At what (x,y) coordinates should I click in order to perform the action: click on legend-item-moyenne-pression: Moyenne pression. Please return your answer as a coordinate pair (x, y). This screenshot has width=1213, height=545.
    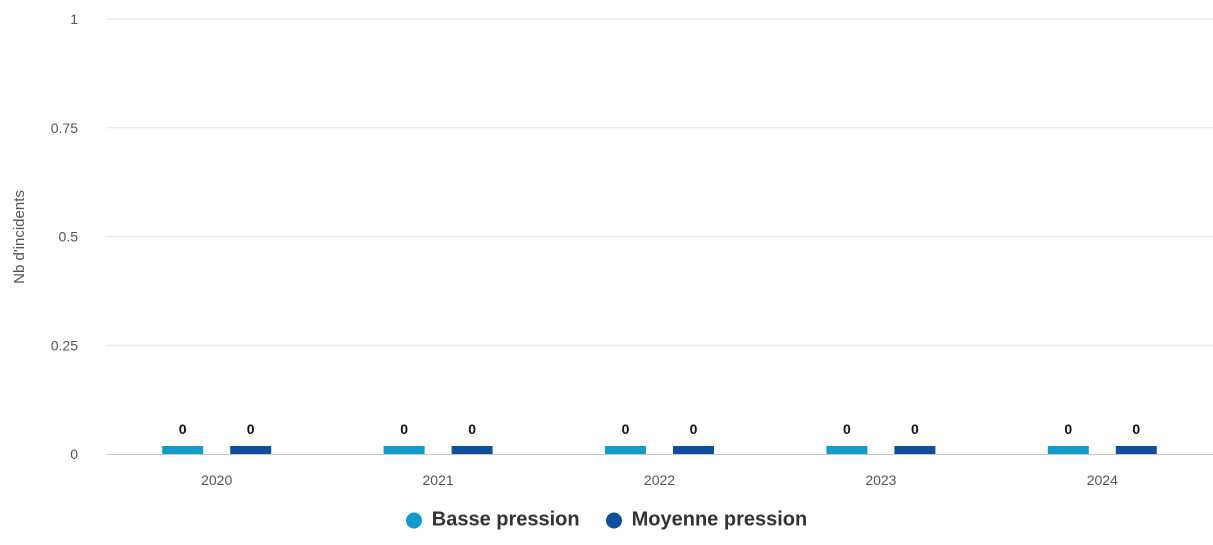
    Looking at the image, I should click on (706, 520).